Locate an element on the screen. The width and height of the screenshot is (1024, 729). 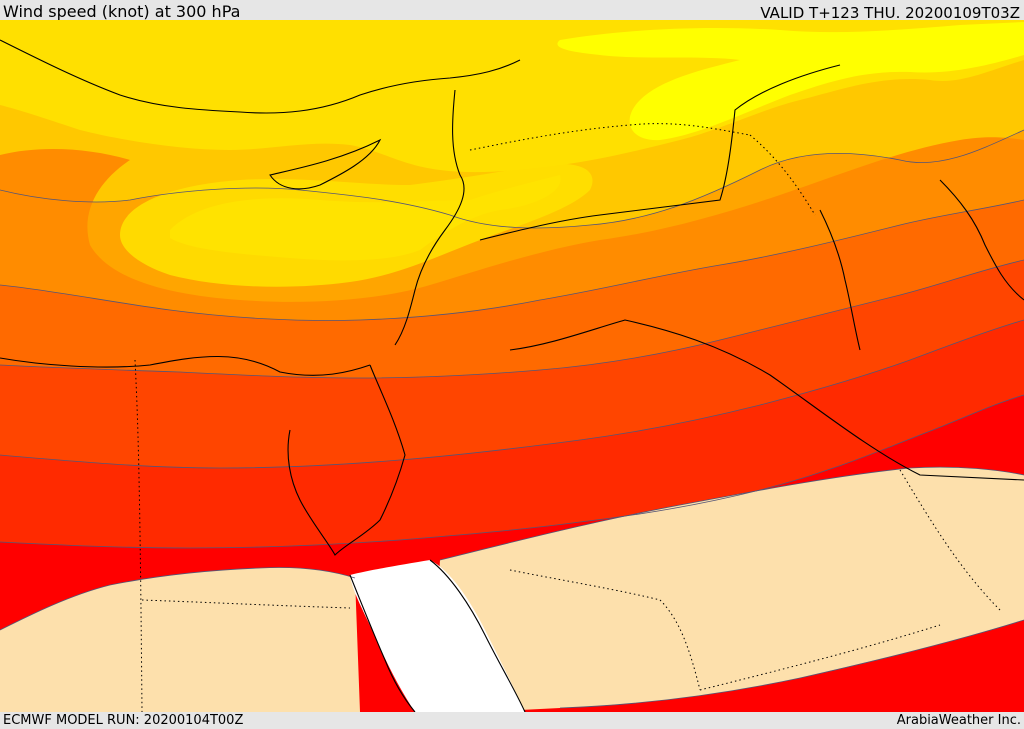
map-title: Wind speed (knot) at 300 hPa is located at coordinates (122, 11).